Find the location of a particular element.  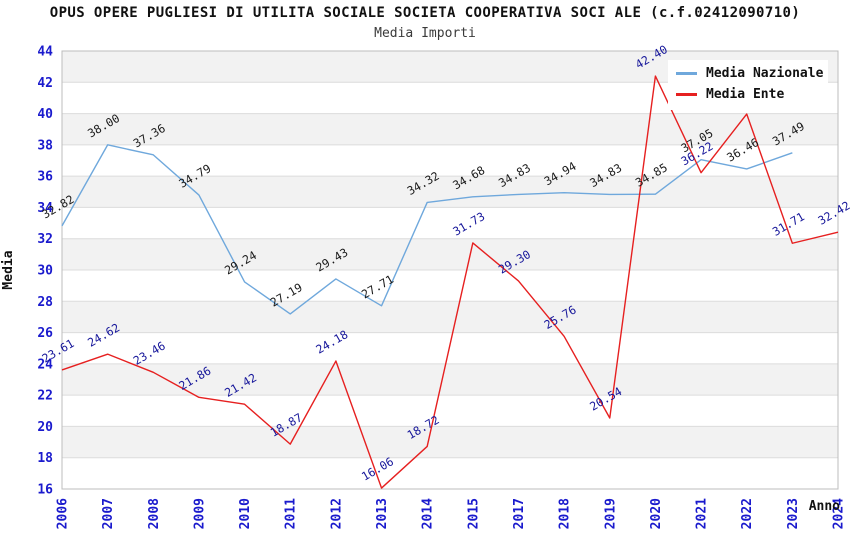

y-tick-label: 16 is located at coordinates (45, 490).